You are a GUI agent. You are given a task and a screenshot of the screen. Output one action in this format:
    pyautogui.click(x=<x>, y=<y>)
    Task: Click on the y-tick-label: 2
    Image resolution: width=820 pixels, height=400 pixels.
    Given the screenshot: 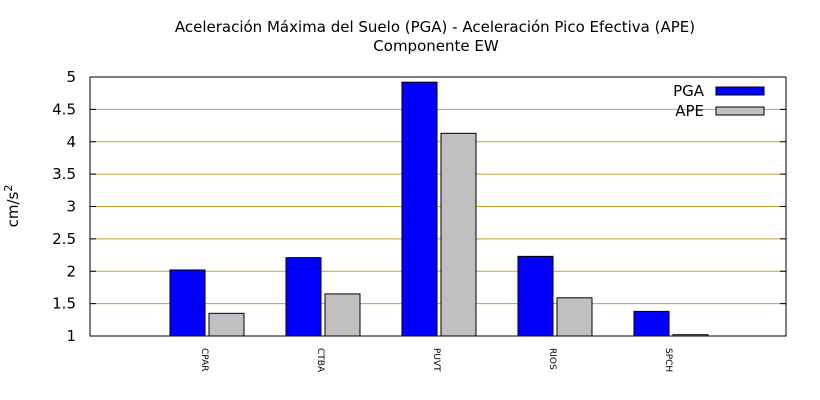 What is the action you would take?
    pyautogui.click(x=71, y=271)
    